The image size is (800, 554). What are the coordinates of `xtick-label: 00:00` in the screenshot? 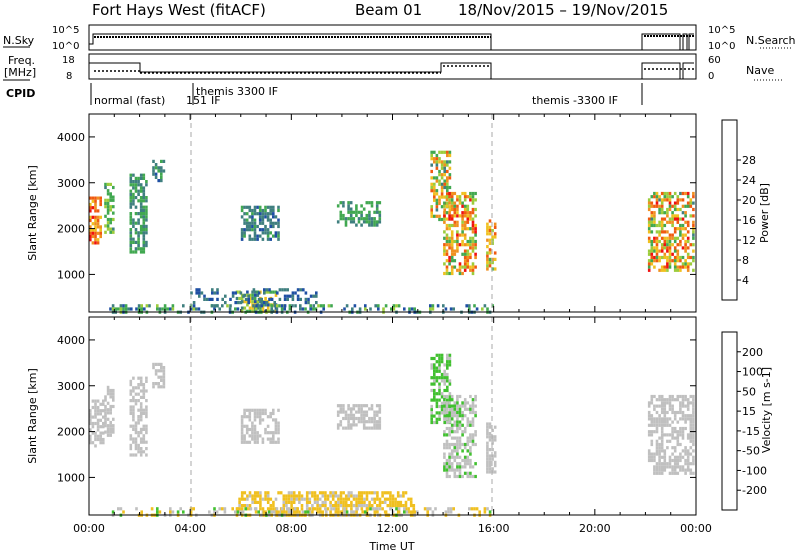 It's located at (89, 528).